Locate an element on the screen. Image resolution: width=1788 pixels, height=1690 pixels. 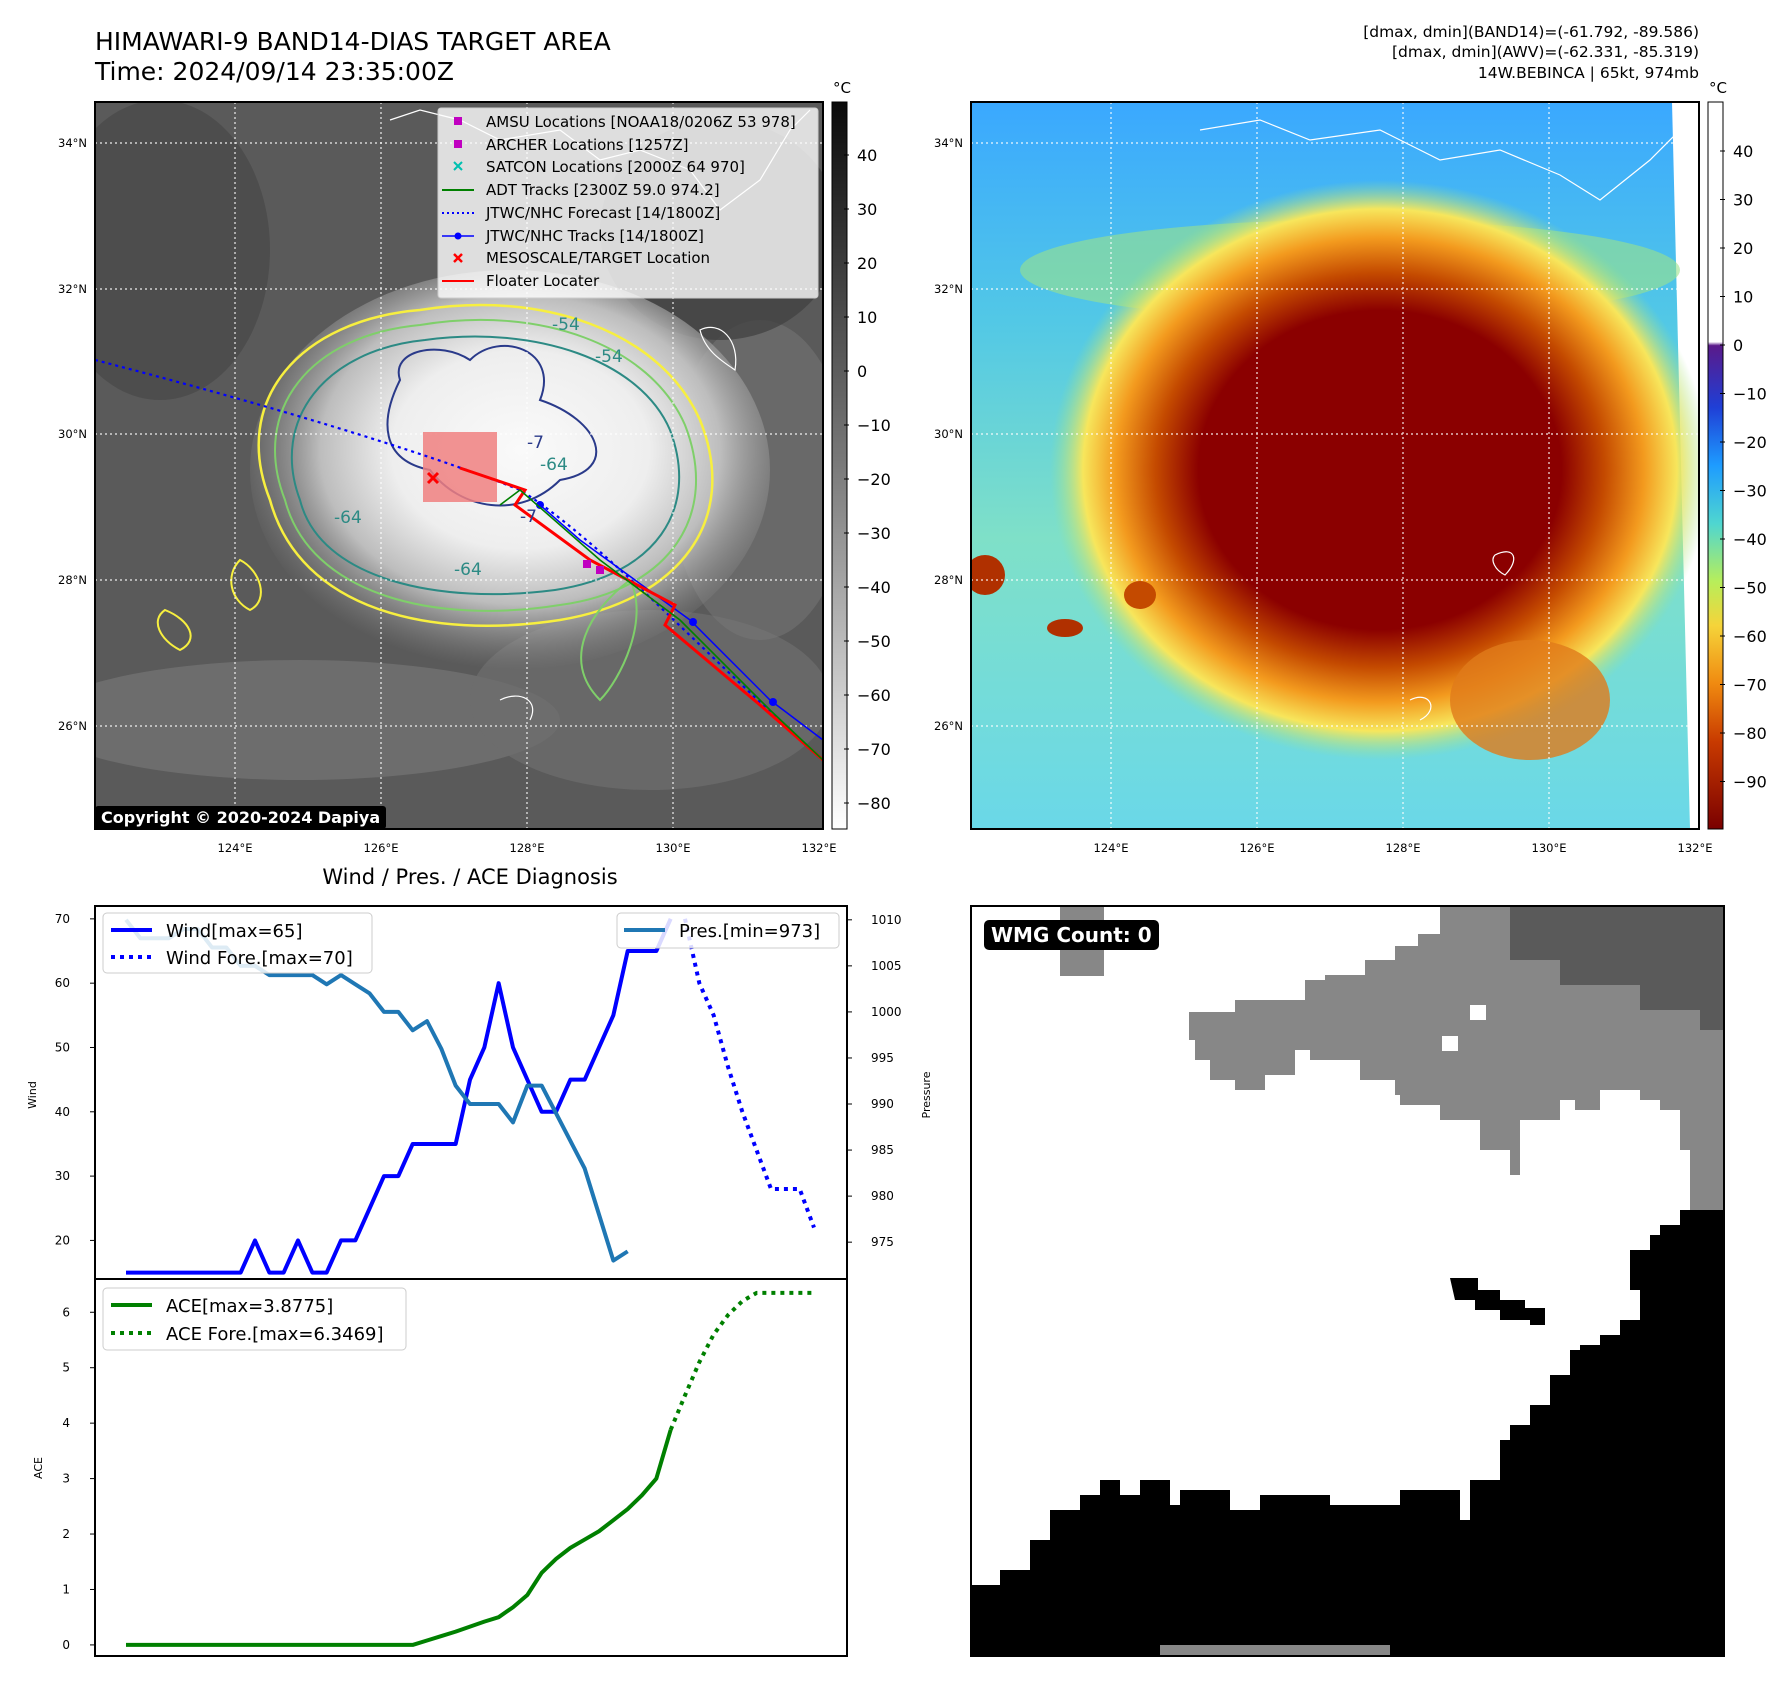
lon-label: 130°E is located at coordinates (1549, 848).